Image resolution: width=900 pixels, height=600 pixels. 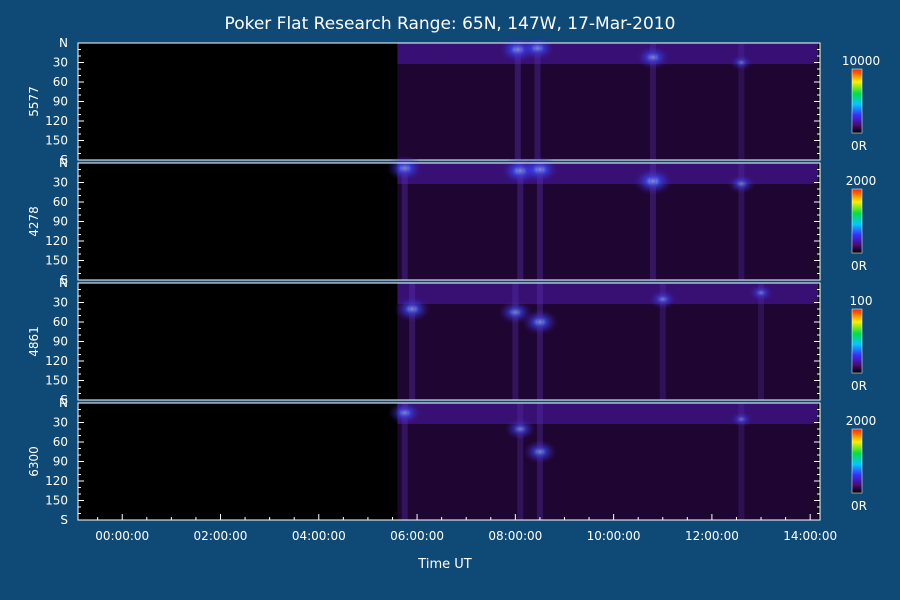 I want to click on x-tick-label: 06:00:00, so click(x=417, y=536).